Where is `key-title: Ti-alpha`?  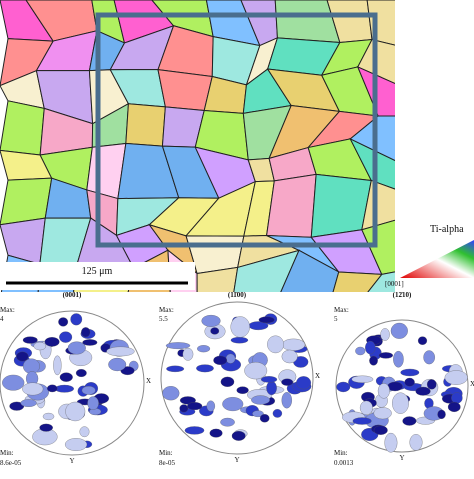 key-title: Ti-alpha is located at coordinates (447, 229).